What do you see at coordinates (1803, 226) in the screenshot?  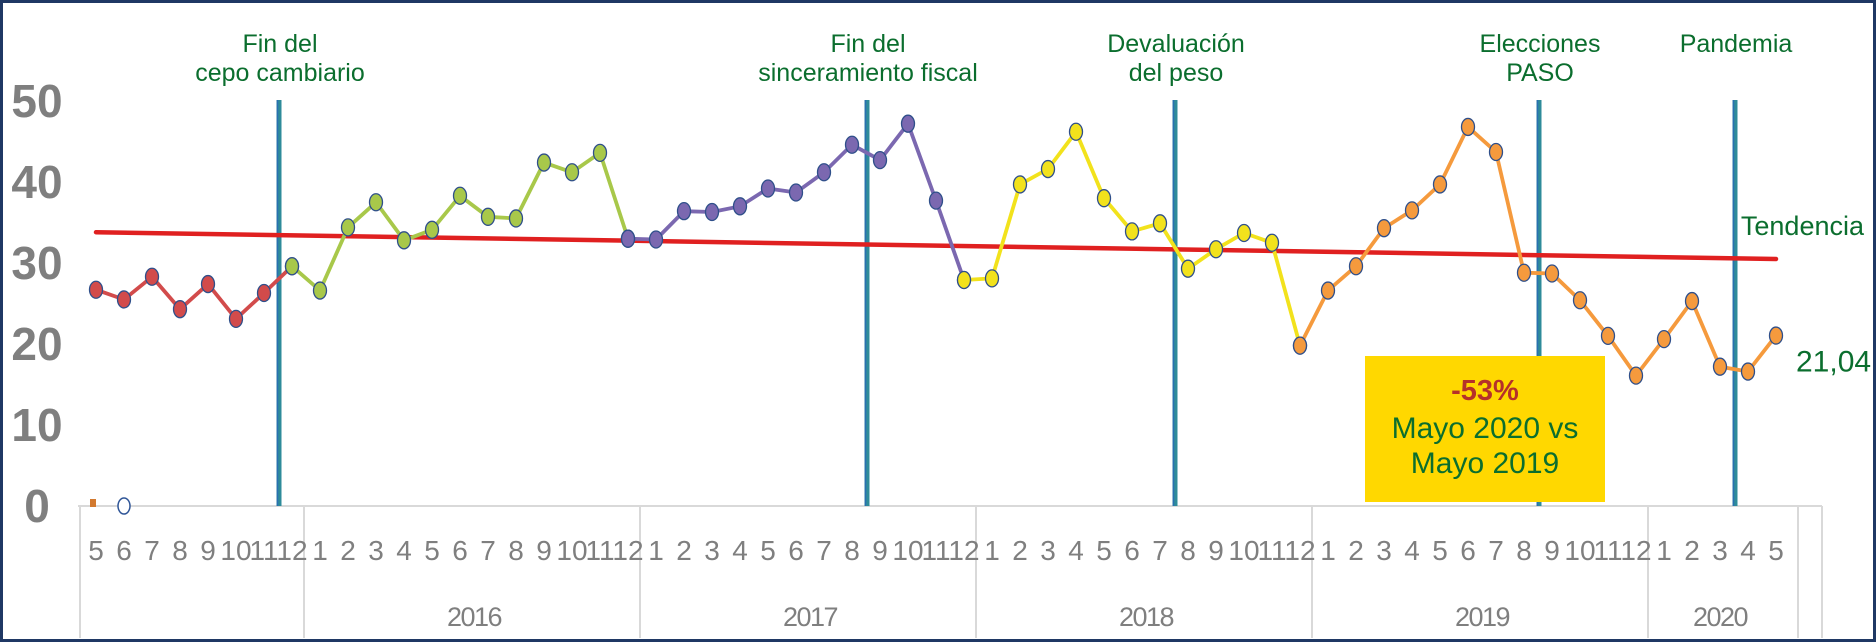 I see `trend-label: Tendencia` at bounding box center [1803, 226].